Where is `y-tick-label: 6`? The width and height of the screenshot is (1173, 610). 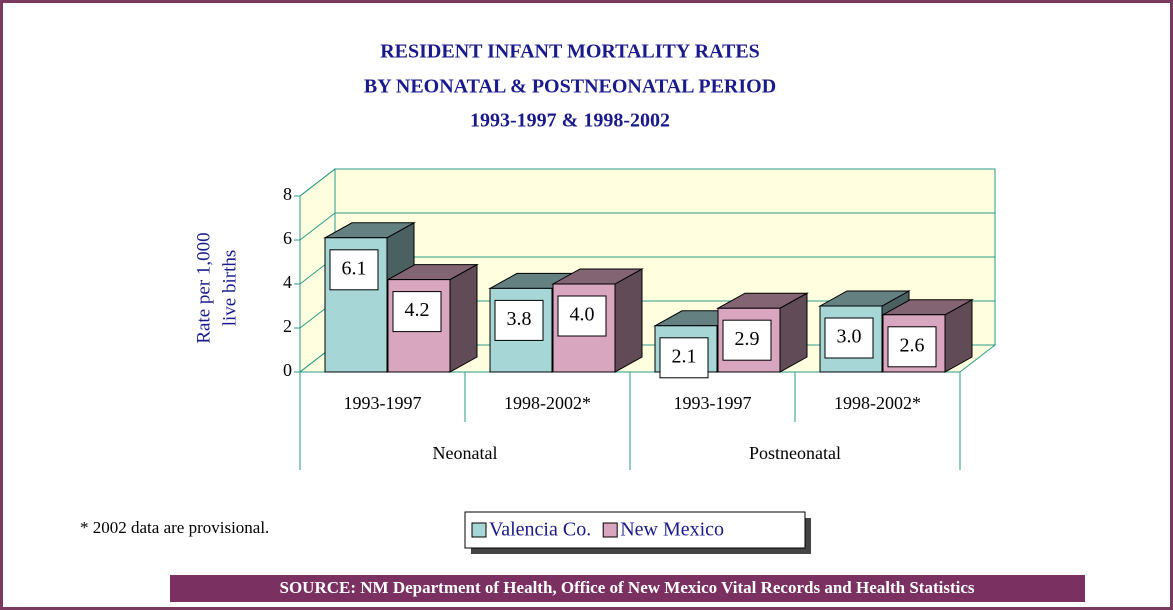
y-tick-label: 6 is located at coordinates (287, 238).